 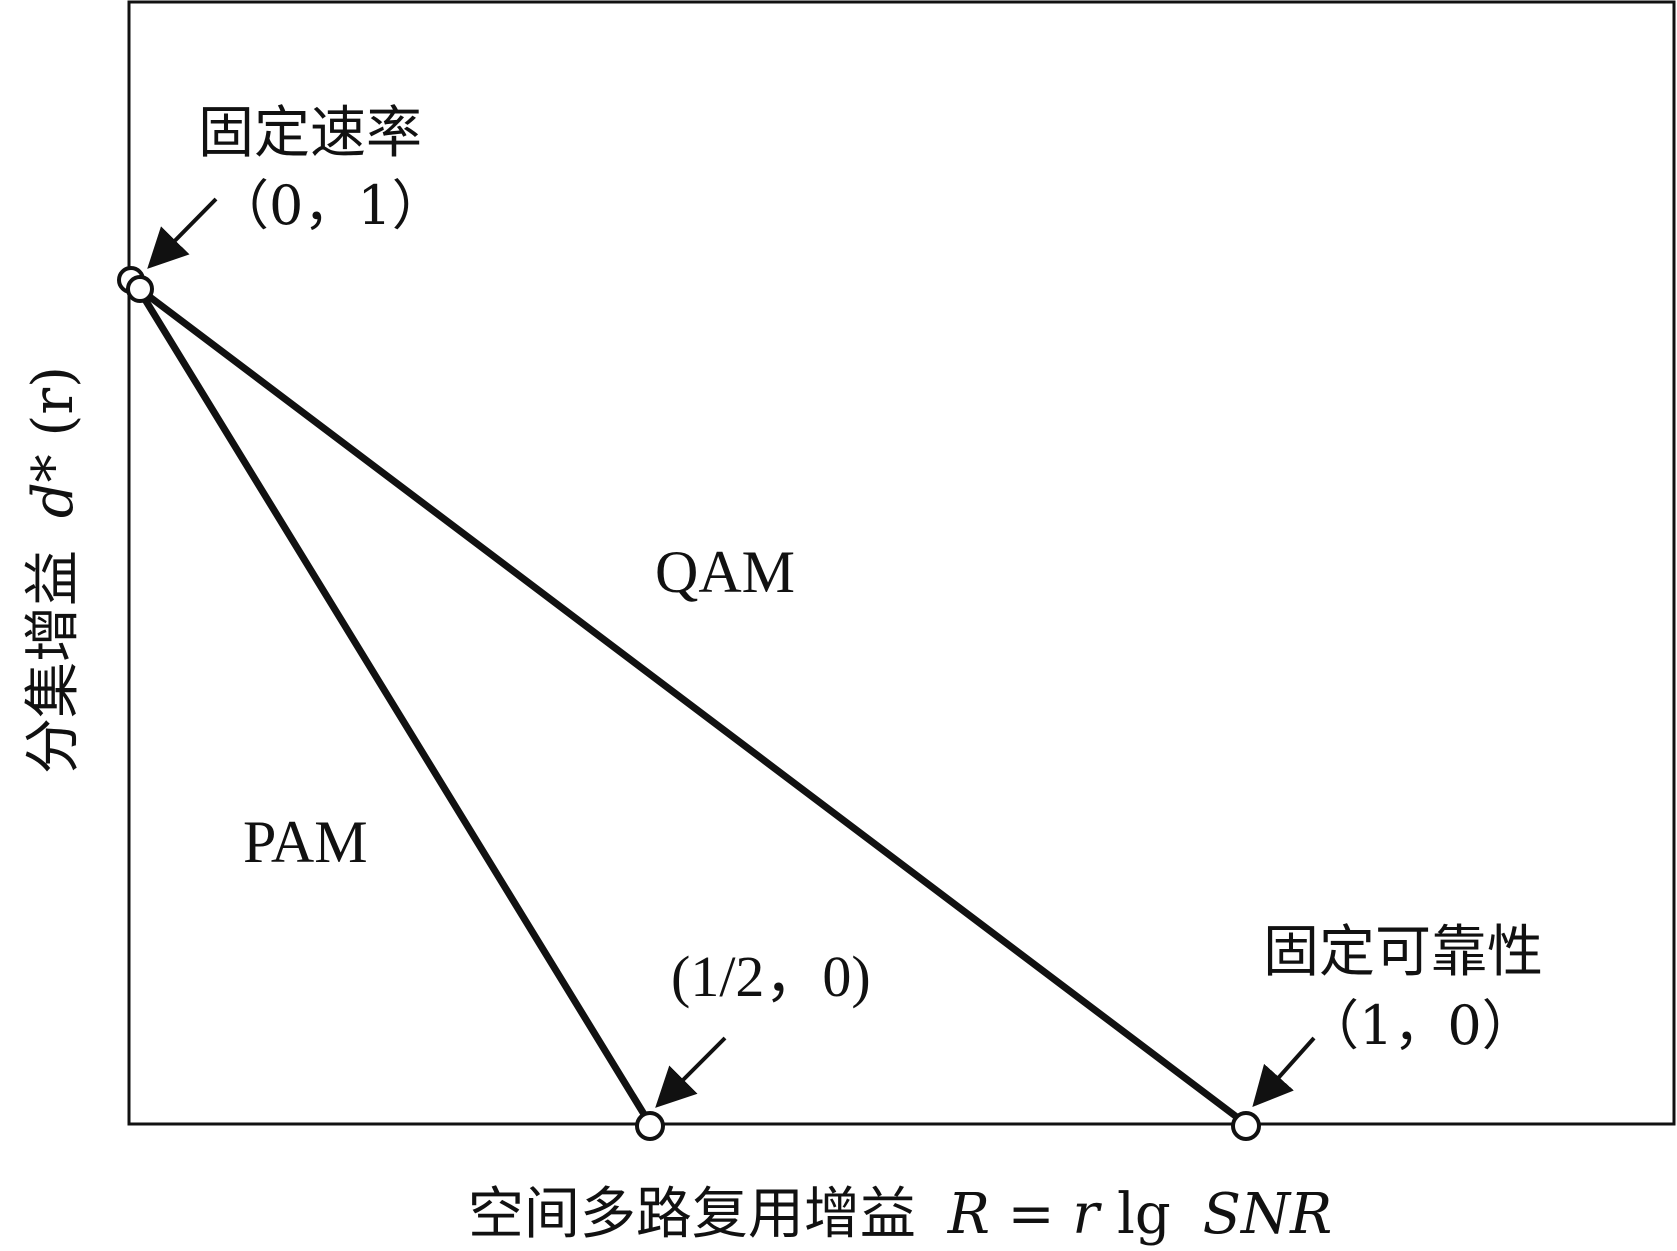 What do you see at coordinates (1144, 1214) in the screenshot?
I see `x-axis-label-lg: lg` at bounding box center [1144, 1214].